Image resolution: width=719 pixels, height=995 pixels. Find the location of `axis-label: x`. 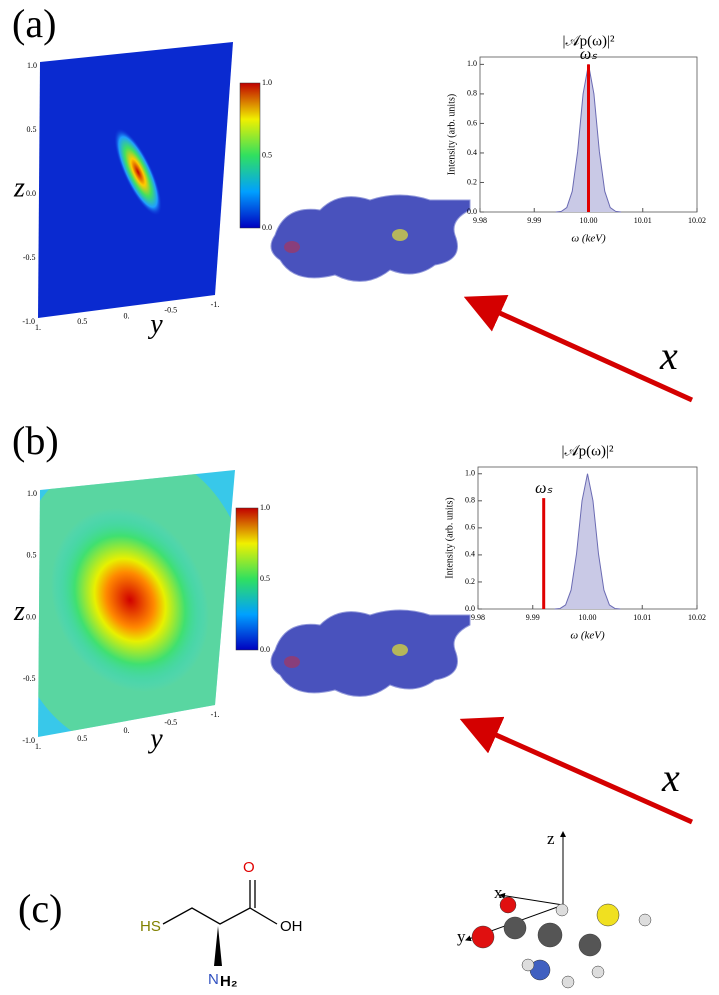

axis-label: x is located at coordinates (498, 892).